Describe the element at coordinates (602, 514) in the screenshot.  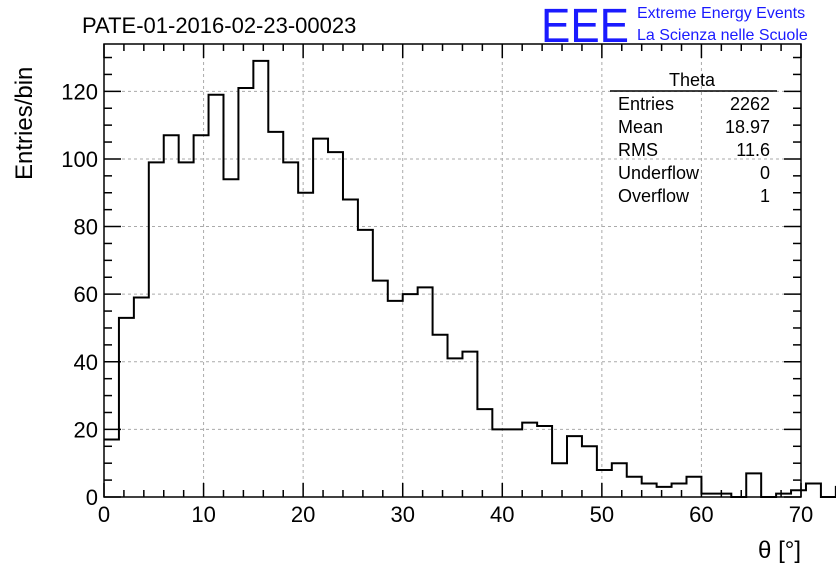
I see `x-tick-label: 50` at that location.